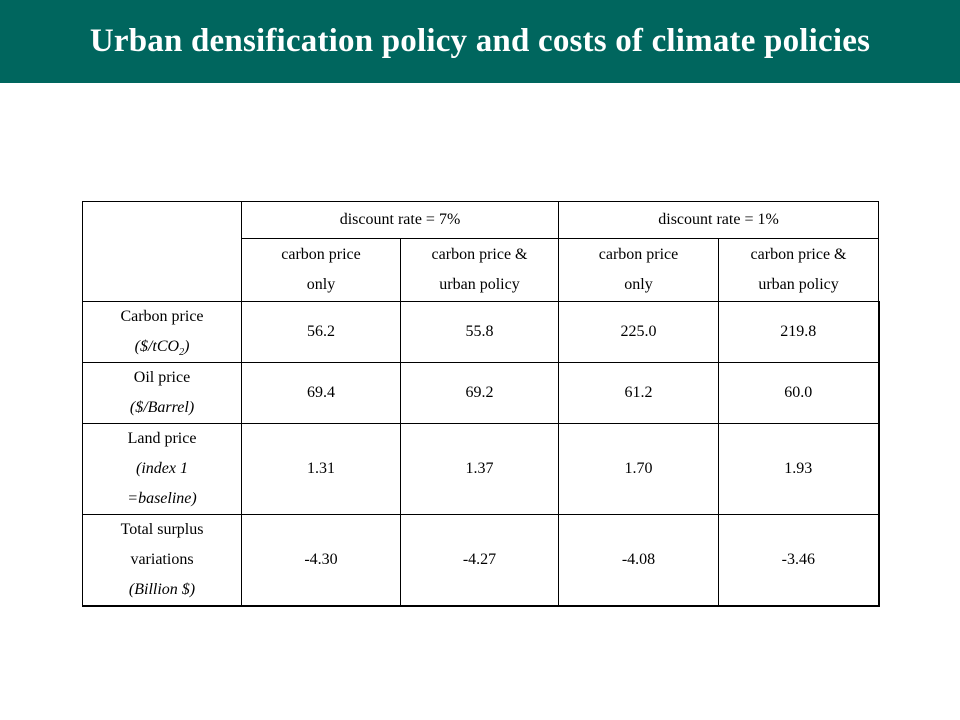 The image size is (960, 720). What do you see at coordinates (639, 393) in the screenshot?
I see `table-cell: 61.2` at bounding box center [639, 393].